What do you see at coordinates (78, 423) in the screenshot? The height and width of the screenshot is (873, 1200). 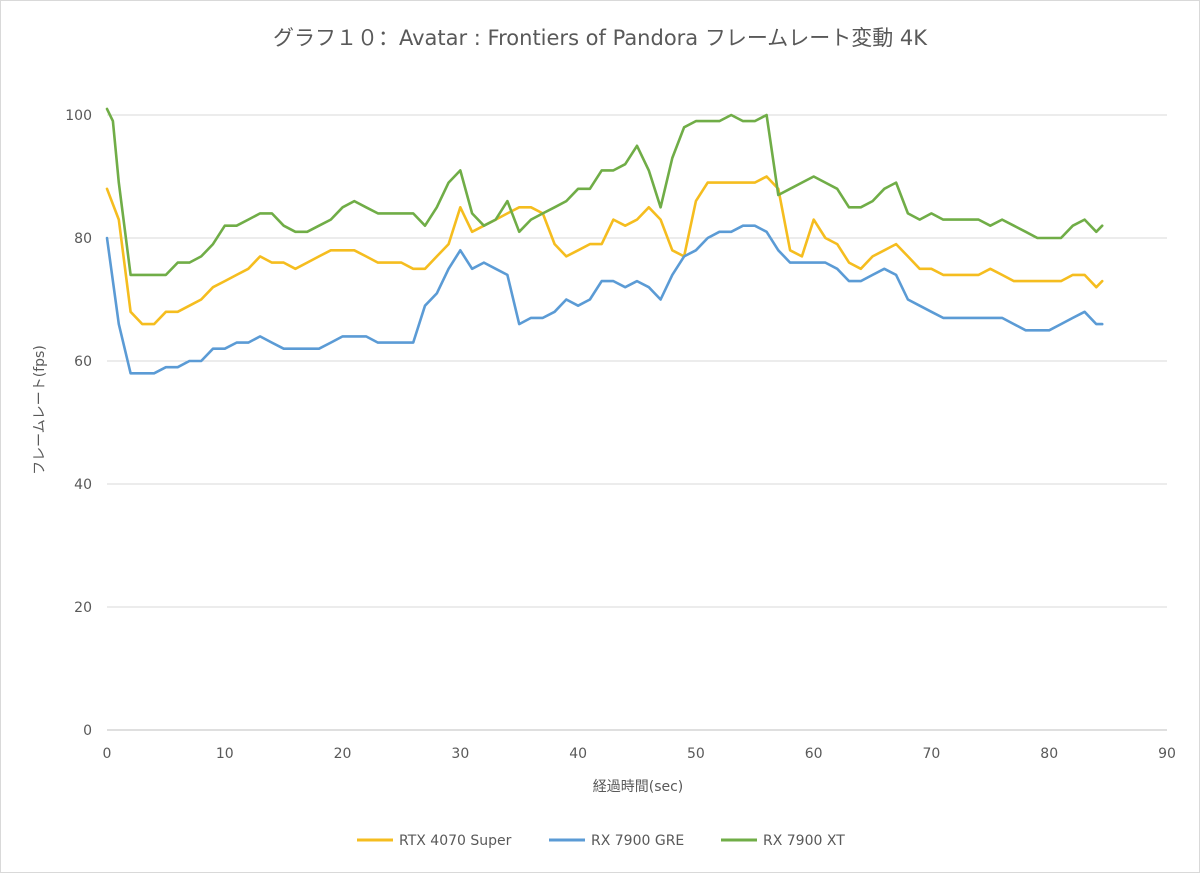 I see `y-tick-labels: 0 20 40 60 80 100` at bounding box center [78, 423].